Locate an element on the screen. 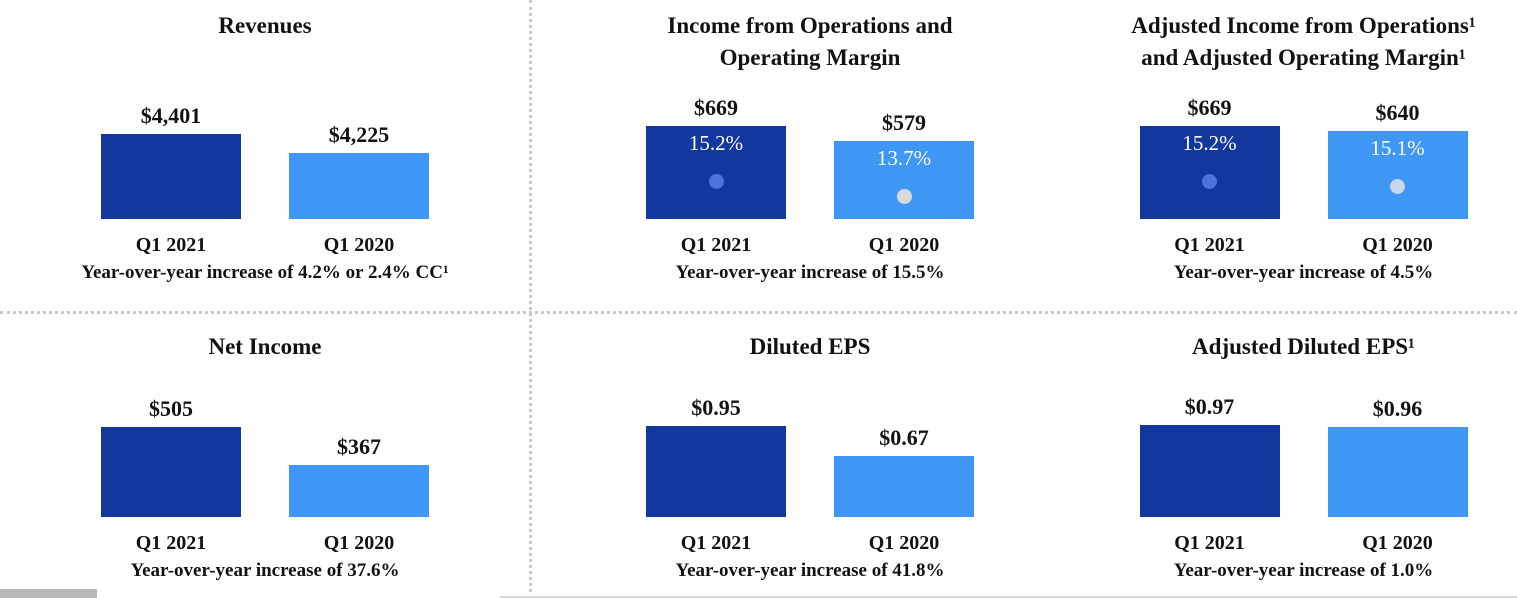 This screenshot has height=598, width=1517. bottom-left-gray-strip is located at coordinates (48, 593).